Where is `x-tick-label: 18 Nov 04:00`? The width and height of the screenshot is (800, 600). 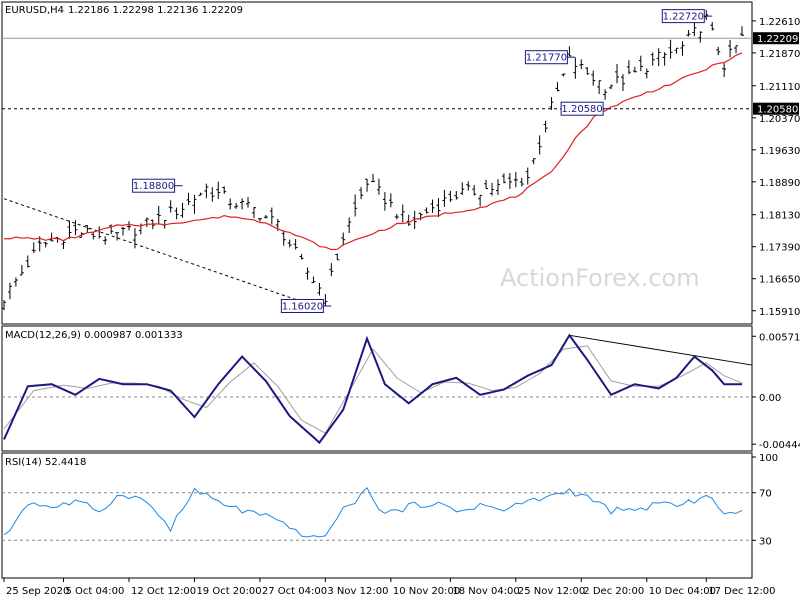 x-tick-label: 18 Nov 04:00 is located at coordinates (485, 591).